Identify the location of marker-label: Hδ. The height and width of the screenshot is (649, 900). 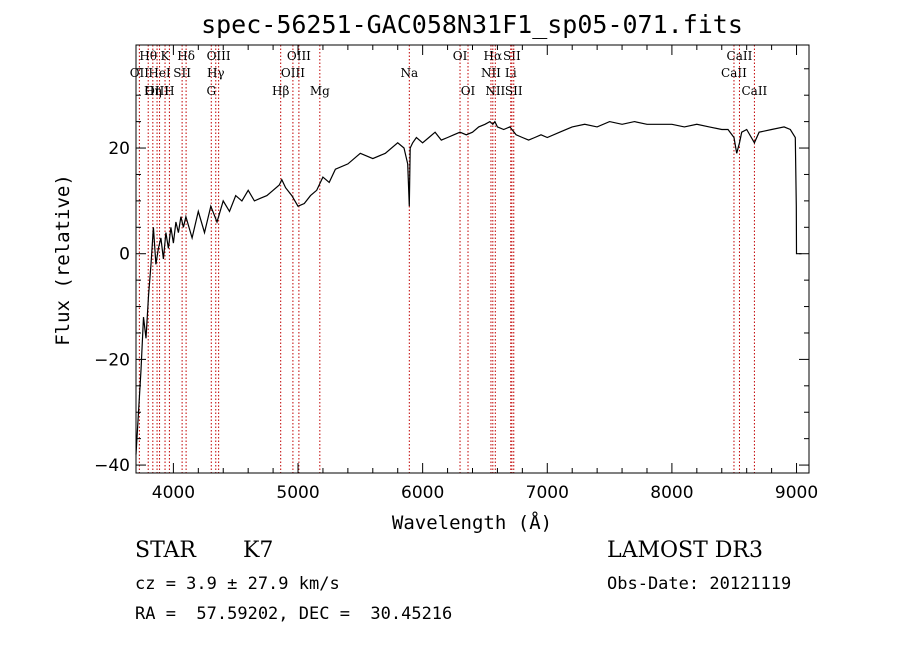
(186, 56).